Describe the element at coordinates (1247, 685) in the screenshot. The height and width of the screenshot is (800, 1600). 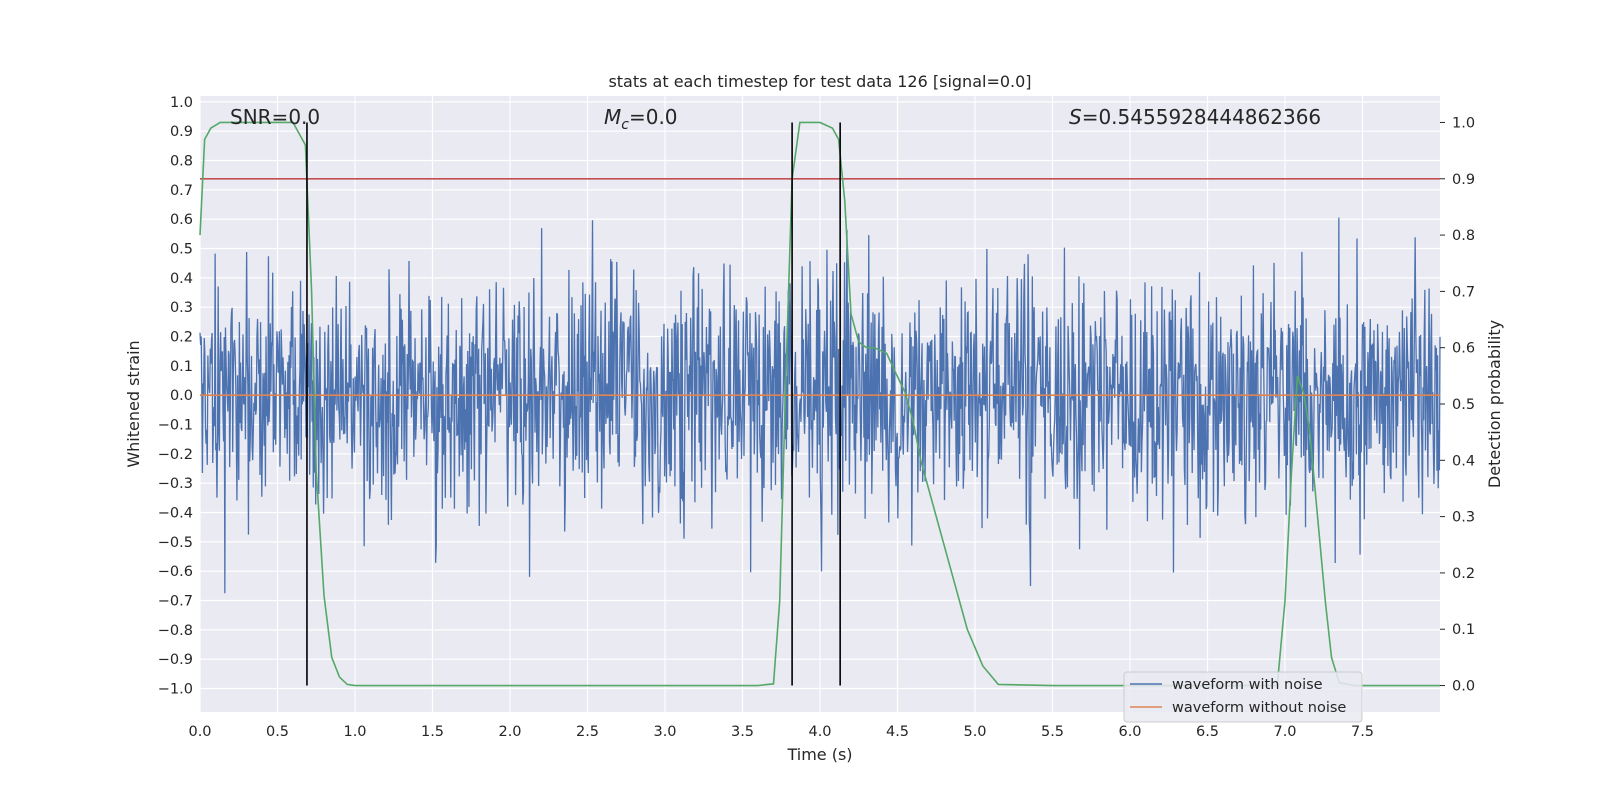
I see `legend-label-with-noise: waveform with noise` at that location.